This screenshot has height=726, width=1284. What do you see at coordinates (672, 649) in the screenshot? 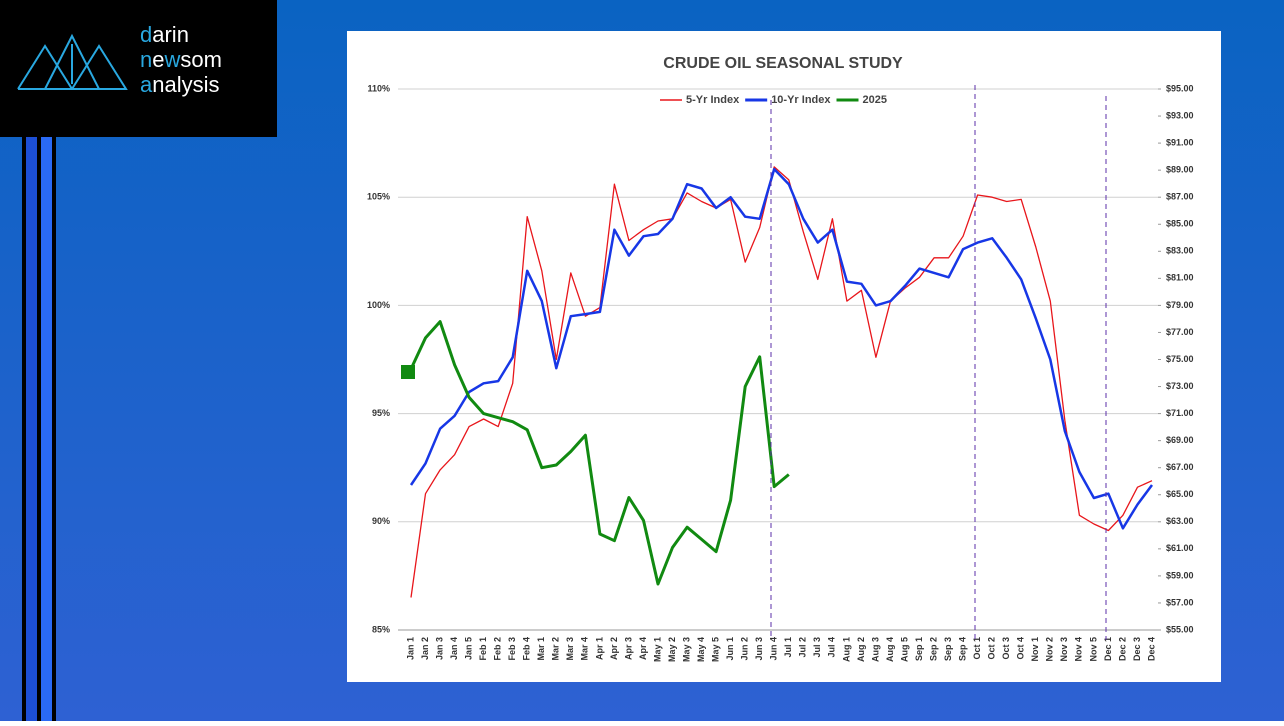
I see `x-tick-label: May 2` at bounding box center [672, 649].